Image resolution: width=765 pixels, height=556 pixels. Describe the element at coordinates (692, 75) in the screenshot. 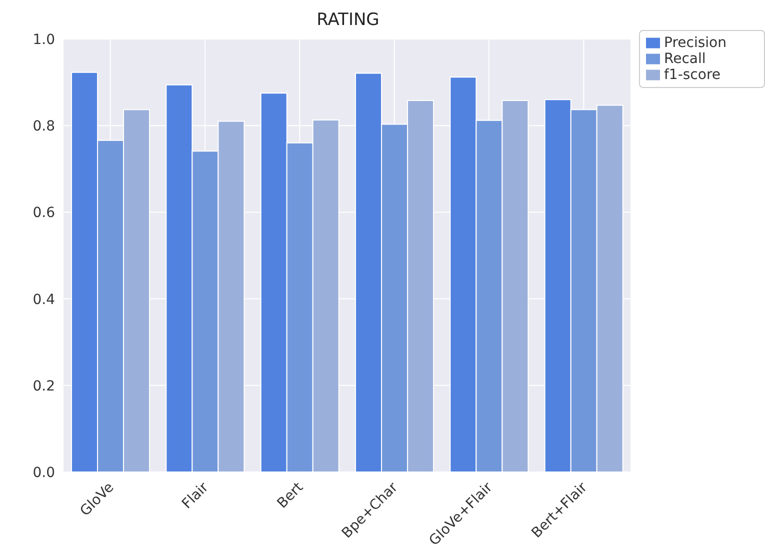

I see `legend-label: f1-score` at that location.